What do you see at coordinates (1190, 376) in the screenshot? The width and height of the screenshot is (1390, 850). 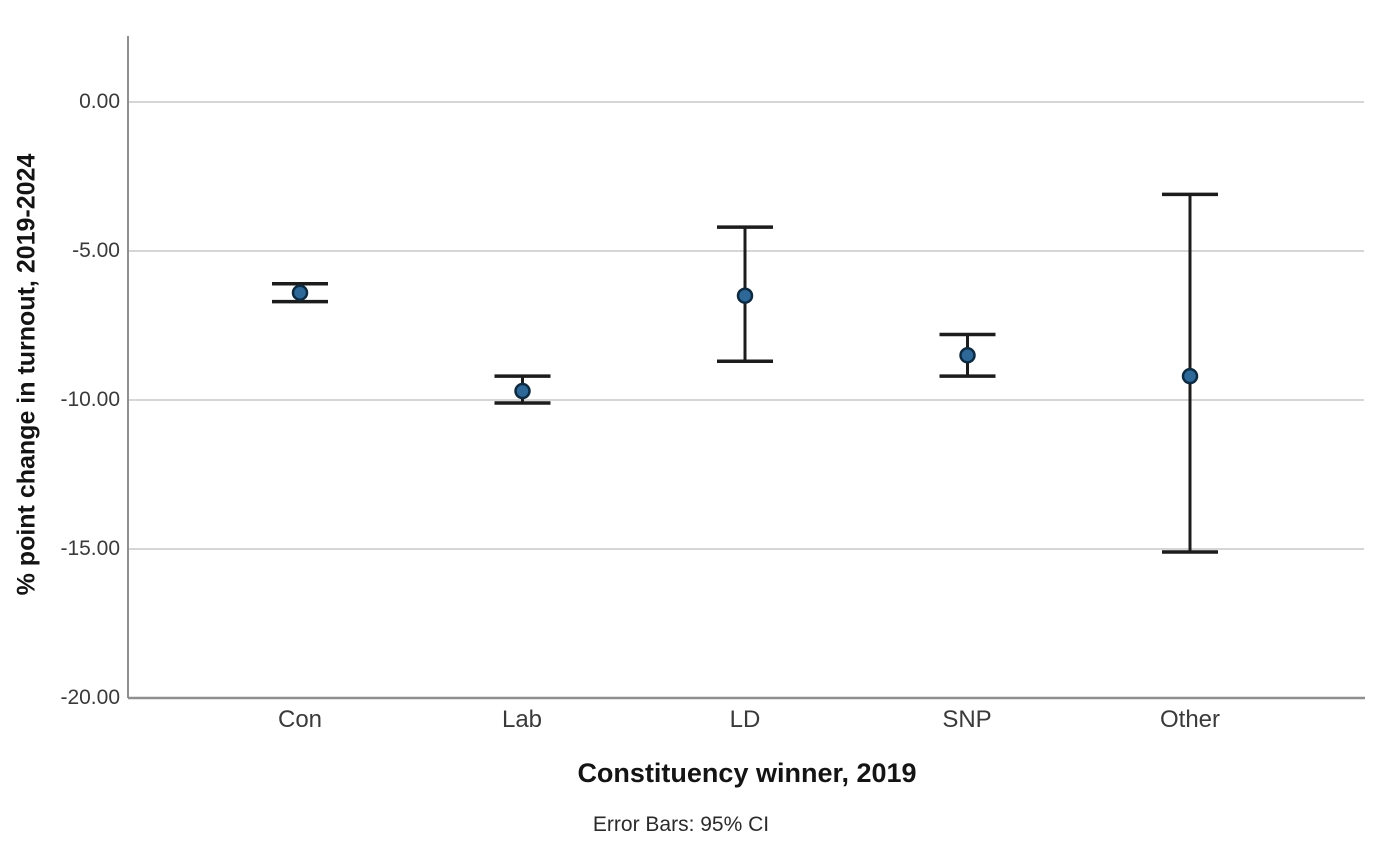 I see `mean-marker-other` at bounding box center [1190, 376].